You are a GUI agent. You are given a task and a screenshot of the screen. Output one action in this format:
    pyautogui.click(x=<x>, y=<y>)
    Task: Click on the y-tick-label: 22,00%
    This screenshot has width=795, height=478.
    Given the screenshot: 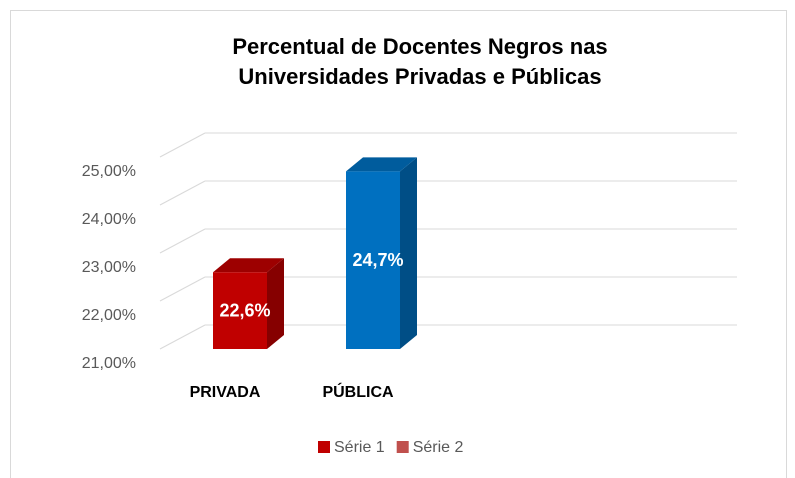 What is the action you would take?
    pyautogui.click(x=109, y=315)
    